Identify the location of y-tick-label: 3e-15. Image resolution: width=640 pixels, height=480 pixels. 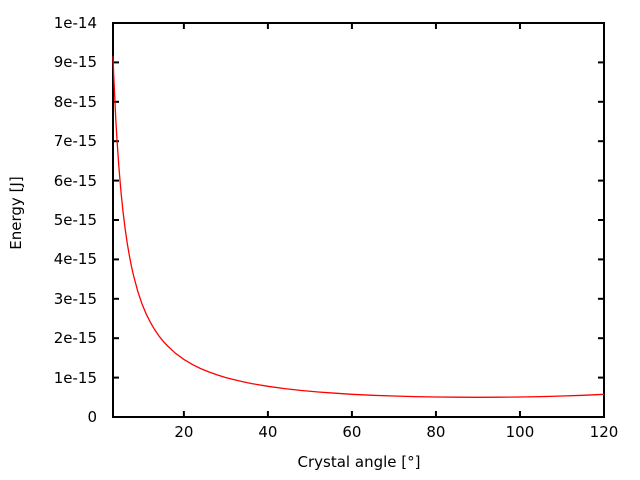
(75, 298).